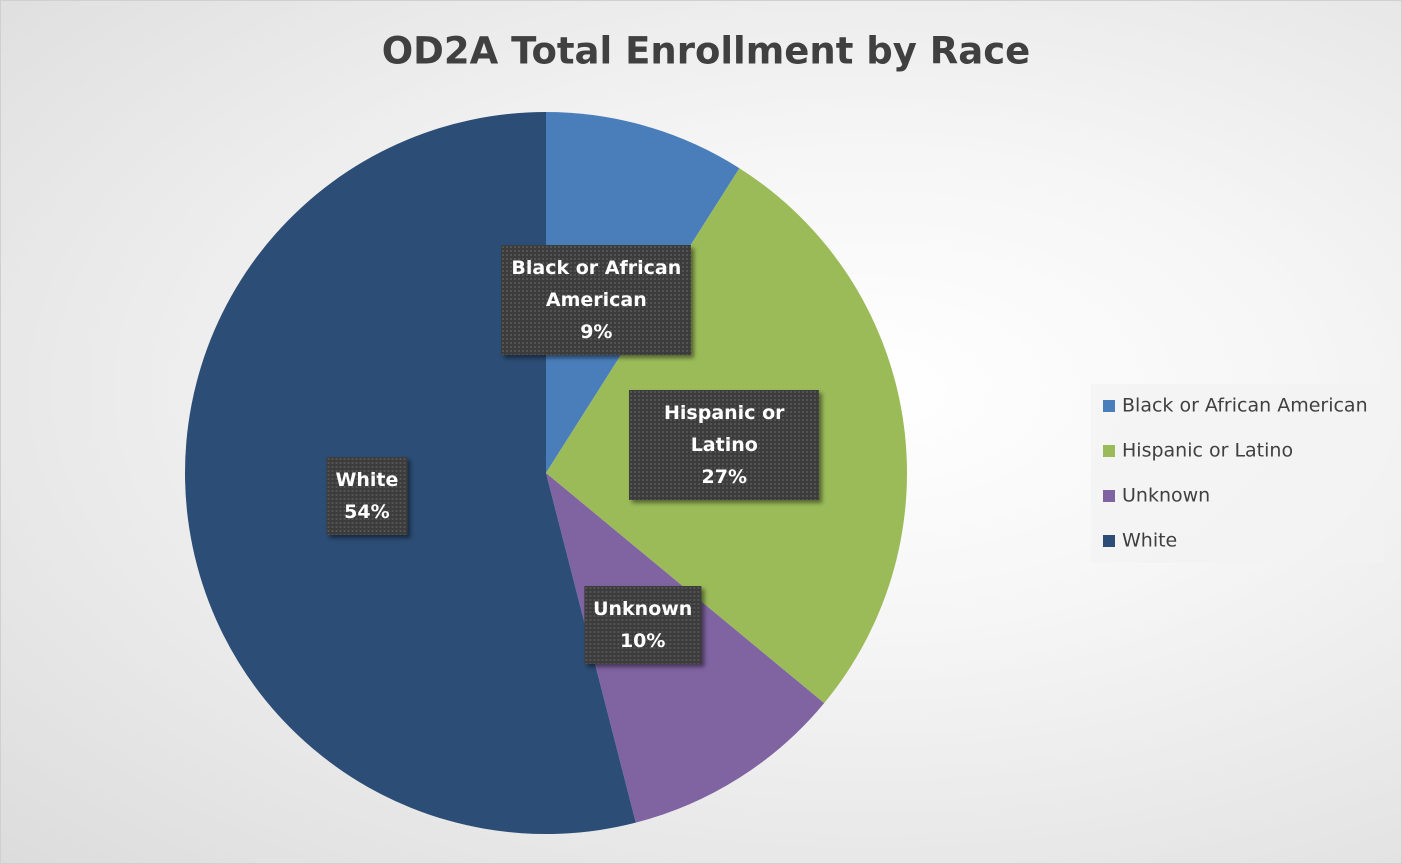 This screenshot has height=864, width=1402. Describe the element at coordinates (643, 625) in the screenshot. I see `data-label: Unknown 10%` at that location.